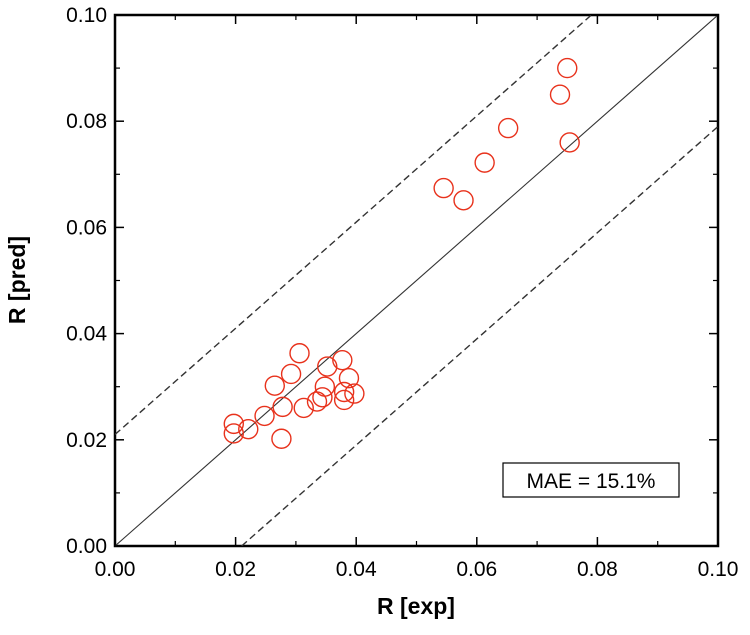 This screenshot has height=635, width=750. What do you see at coordinates (86, 15) in the screenshot?
I see `y-tick-label: 0.10` at bounding box center [86, 15].